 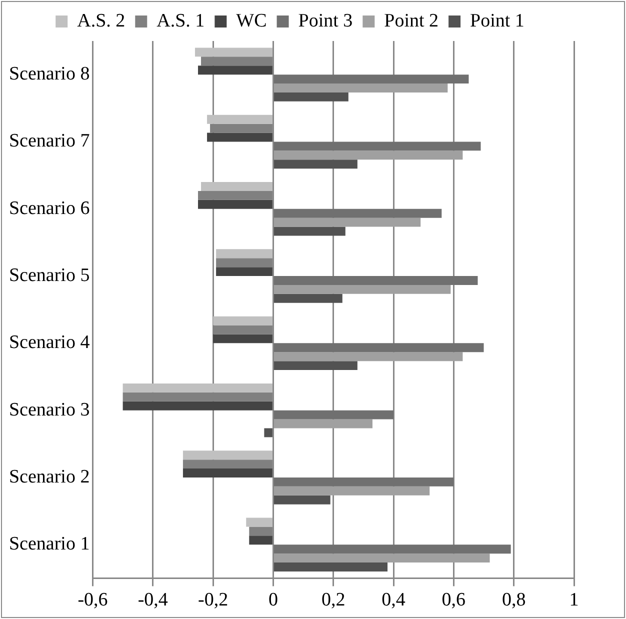 What do you see at coordinates (213, 600) in the screenshot?
I see `x-tick-label: -0,2` at bounding box center [213, 600].